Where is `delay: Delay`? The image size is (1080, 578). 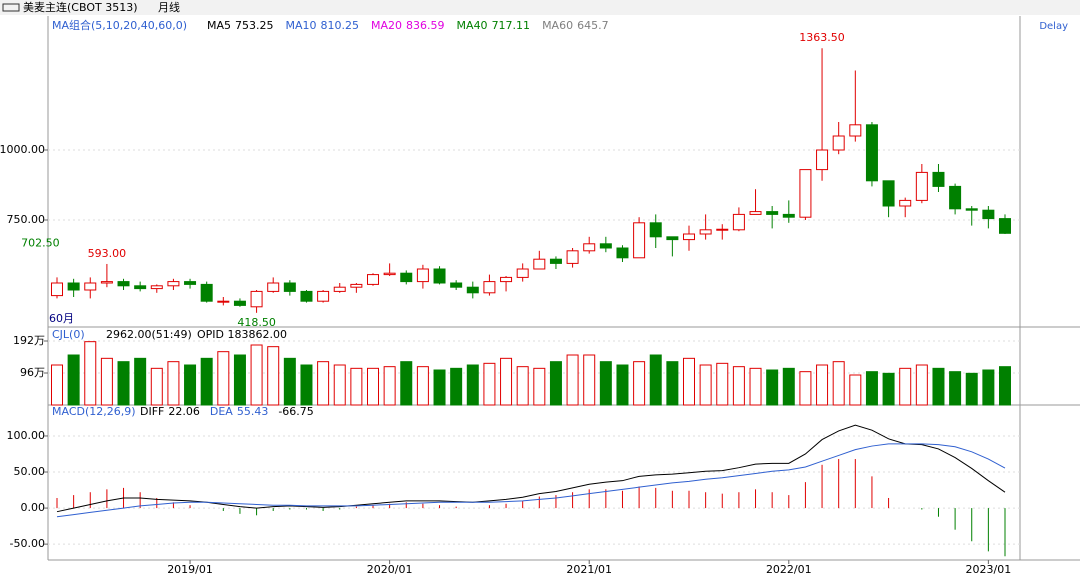 delay: Delay is located at coordinates (1053, 26).